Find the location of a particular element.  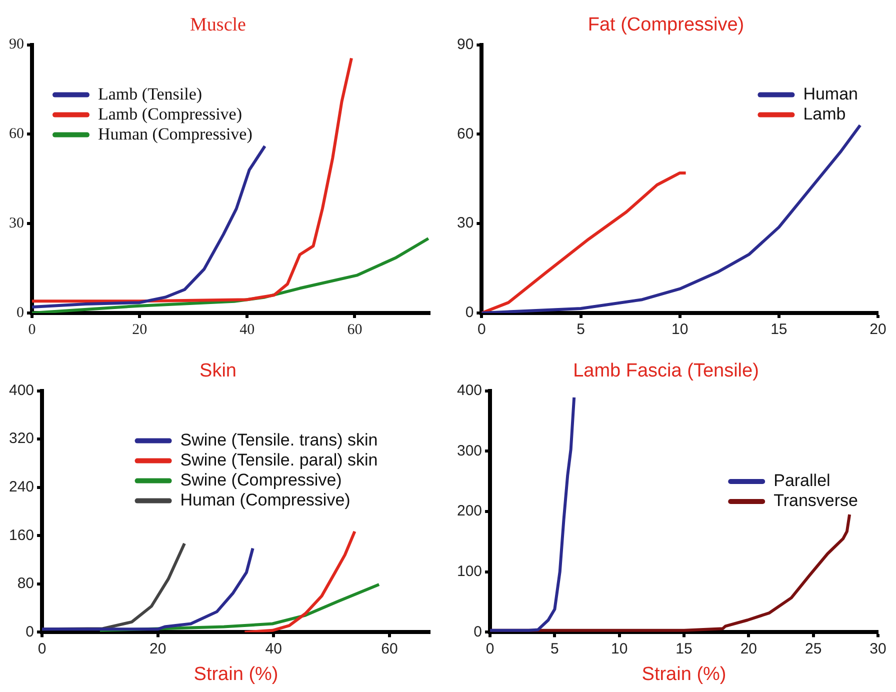

y-tick-label: 240 is located at coordinates (21, 487).